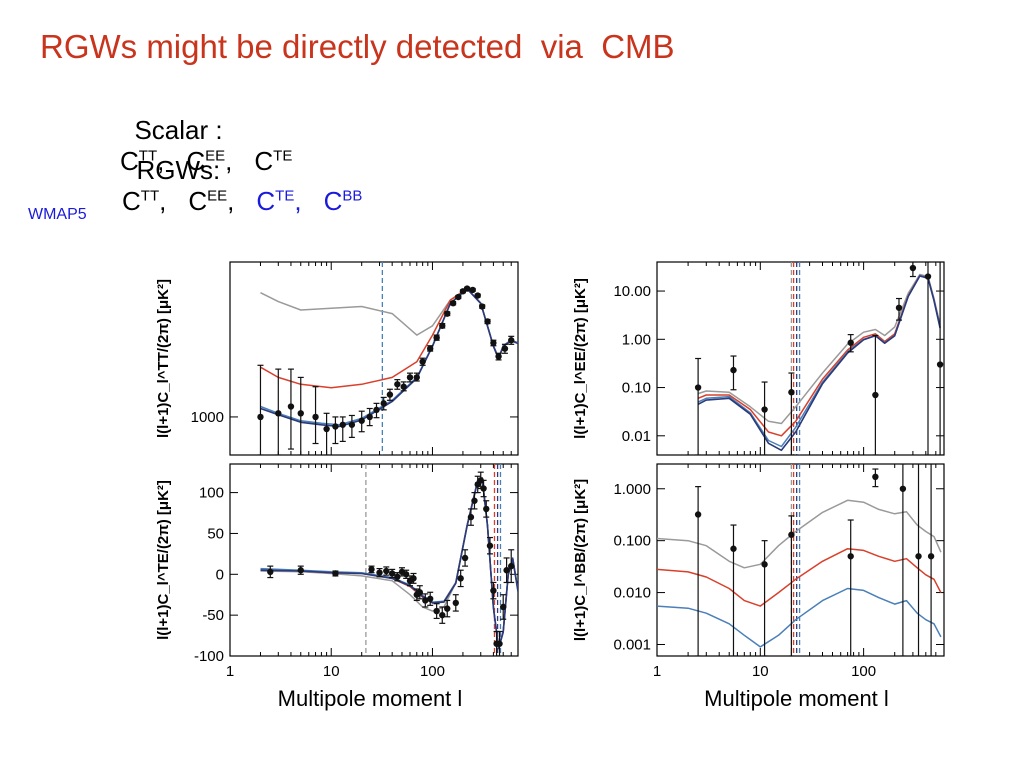 This screenshot has height=768, width=1024. Describe the element at coordinates (796, 698) in the screenshot. I see `bb-x-axis-label: Multipole moment l` at that location.